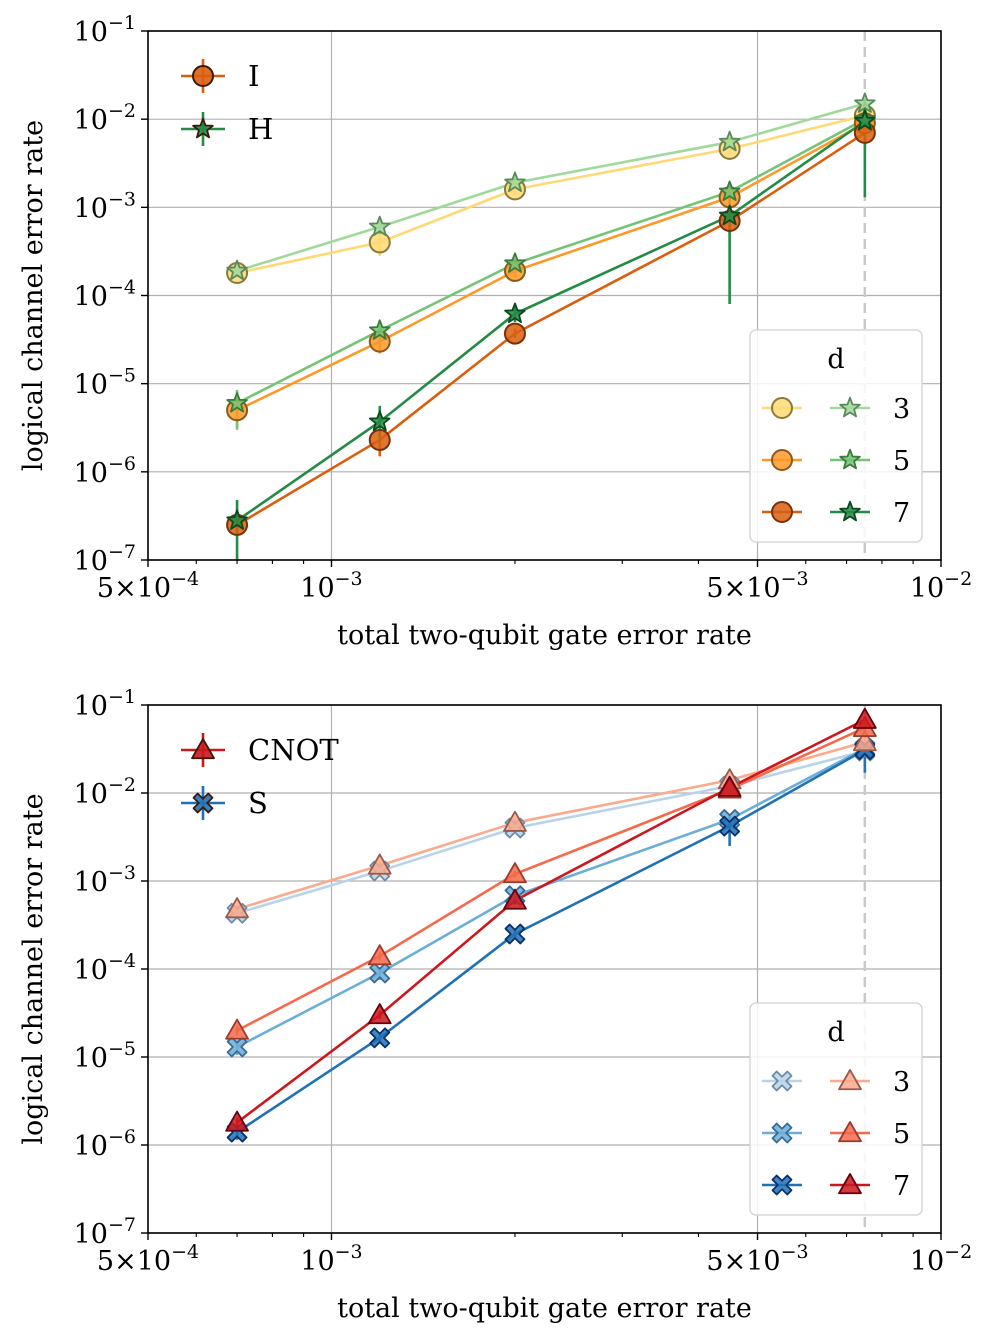 The image size is (997, 1343). What do you see at coordinates (122, 23) in the screenshot?
I see `y-tick-label-exp: −1` at bounding box center [122, 23].